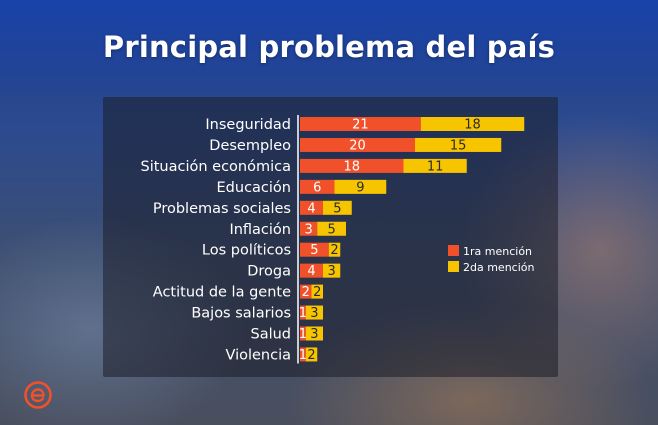  I want to click on category-label: Bajos salarios, so click(241, 314).